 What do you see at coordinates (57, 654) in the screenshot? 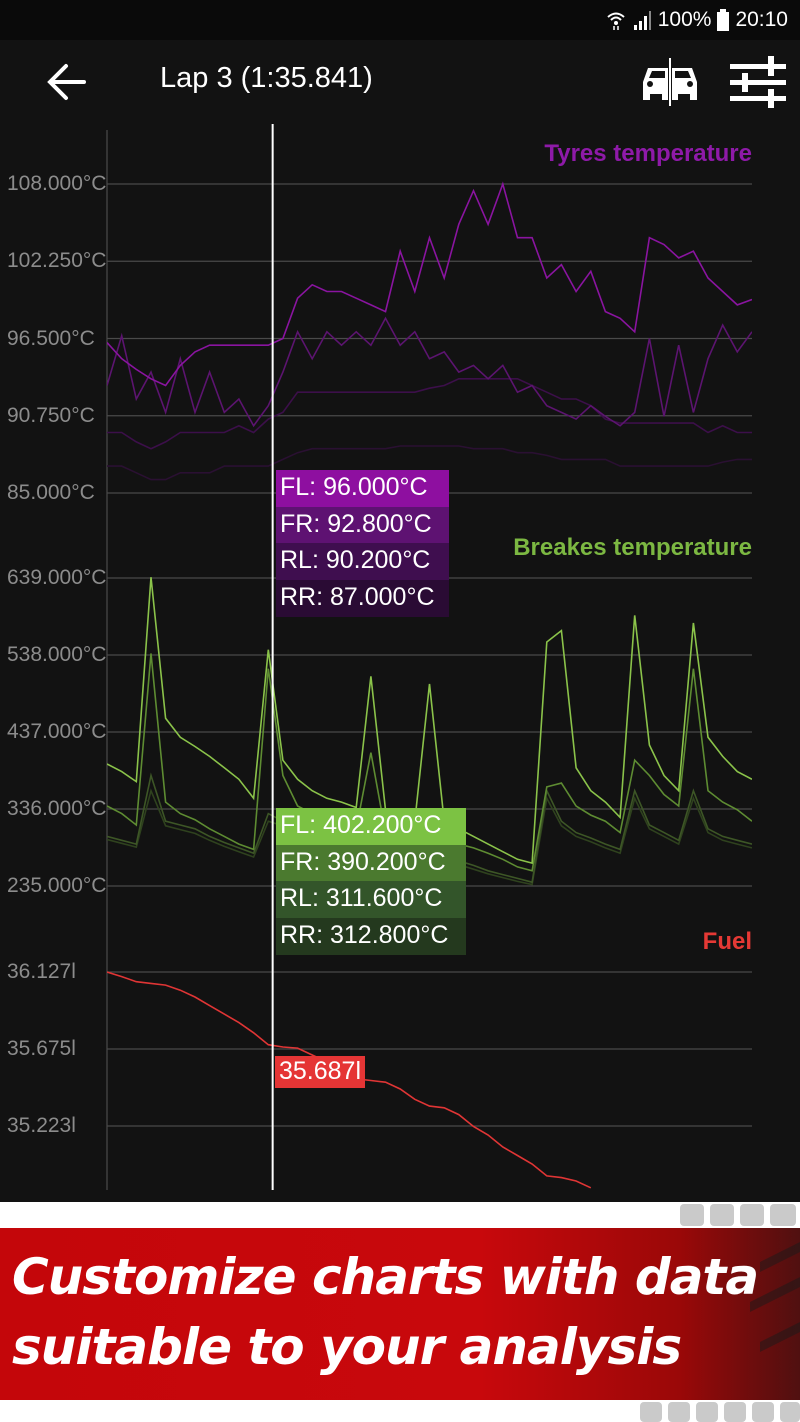
I see `y-tick-label: 538.000°C` at bounding box center [57, 654].